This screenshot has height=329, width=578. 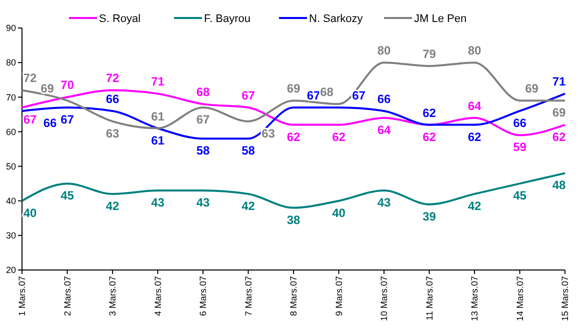 I want to click on data-label: 39, so click(x=429, y=216).